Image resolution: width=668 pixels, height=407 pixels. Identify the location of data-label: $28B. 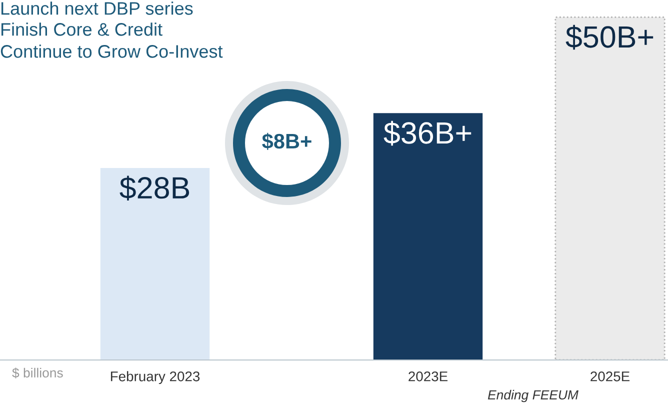
(155, 188).